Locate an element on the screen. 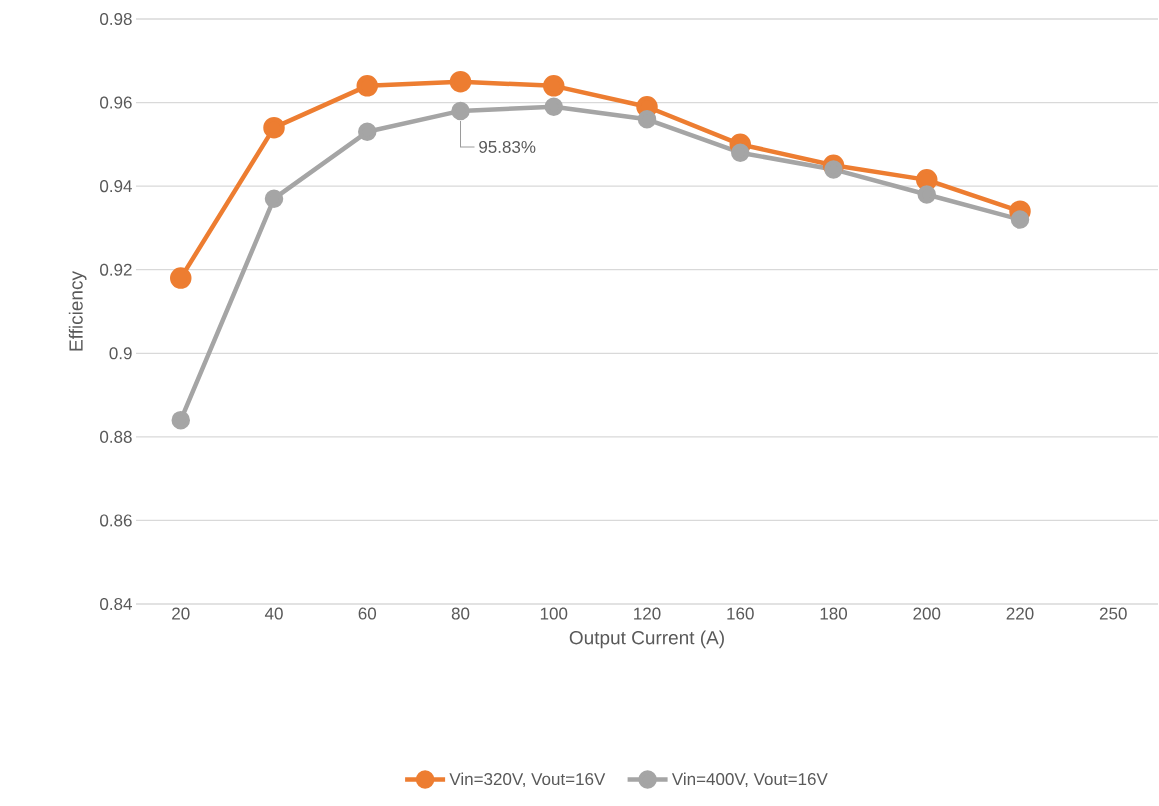 Image resolution: width=1159 pixels, height=806 pixels. legend-label: Vin=320V, Vout=16V is located at coordinates (527, 780).